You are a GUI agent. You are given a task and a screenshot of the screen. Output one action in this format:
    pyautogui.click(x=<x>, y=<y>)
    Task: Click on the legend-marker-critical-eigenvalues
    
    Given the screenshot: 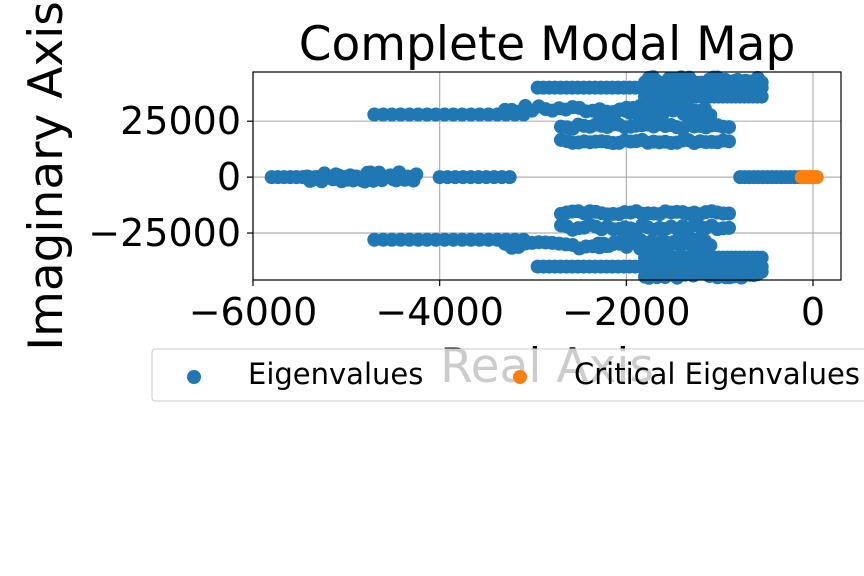 What is the action you would take?
    pyautogui.click(x=520, y=377)
    